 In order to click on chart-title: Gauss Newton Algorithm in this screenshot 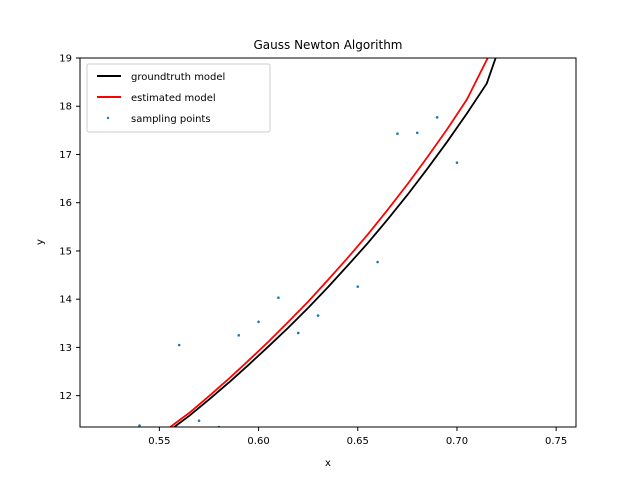, I will do `click(328, 45)`.